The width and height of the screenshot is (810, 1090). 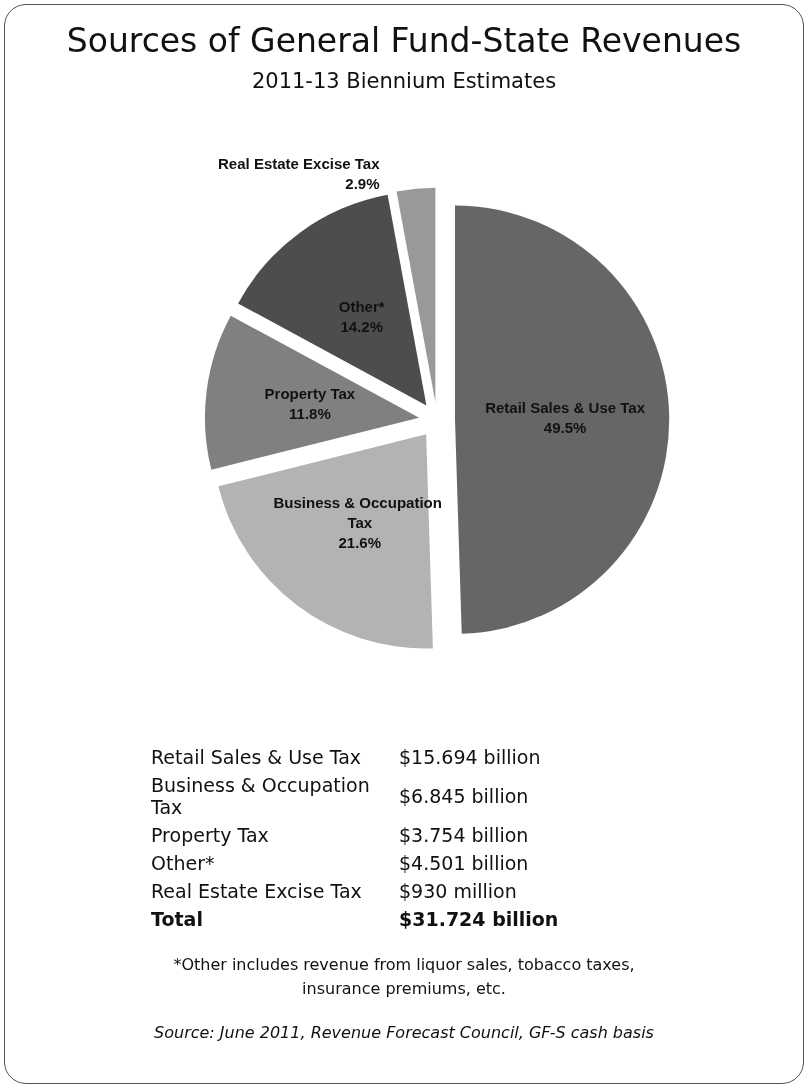 I want to click on text: $4.501 billion, so click(x=464, y=863).